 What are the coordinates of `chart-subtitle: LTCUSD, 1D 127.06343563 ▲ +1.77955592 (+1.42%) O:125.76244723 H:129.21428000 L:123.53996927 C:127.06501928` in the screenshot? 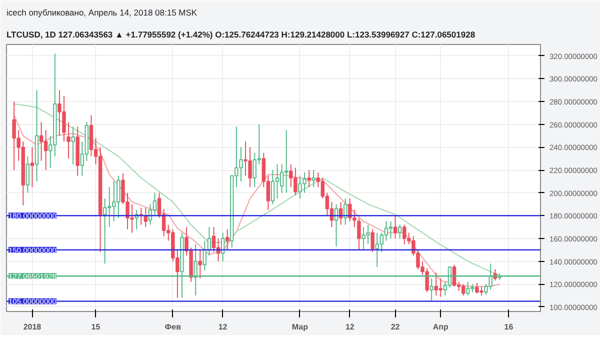 It's located at (241, 35).